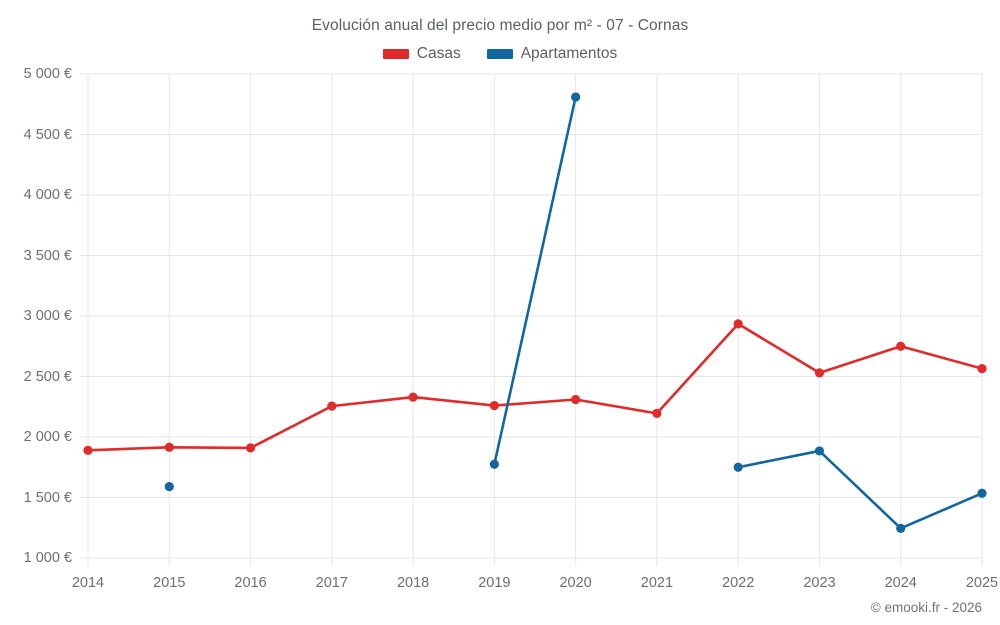 This screenshot has width=1000, height=625. I want to click on y-tick-label: 1 000 €, so click(47, 558).